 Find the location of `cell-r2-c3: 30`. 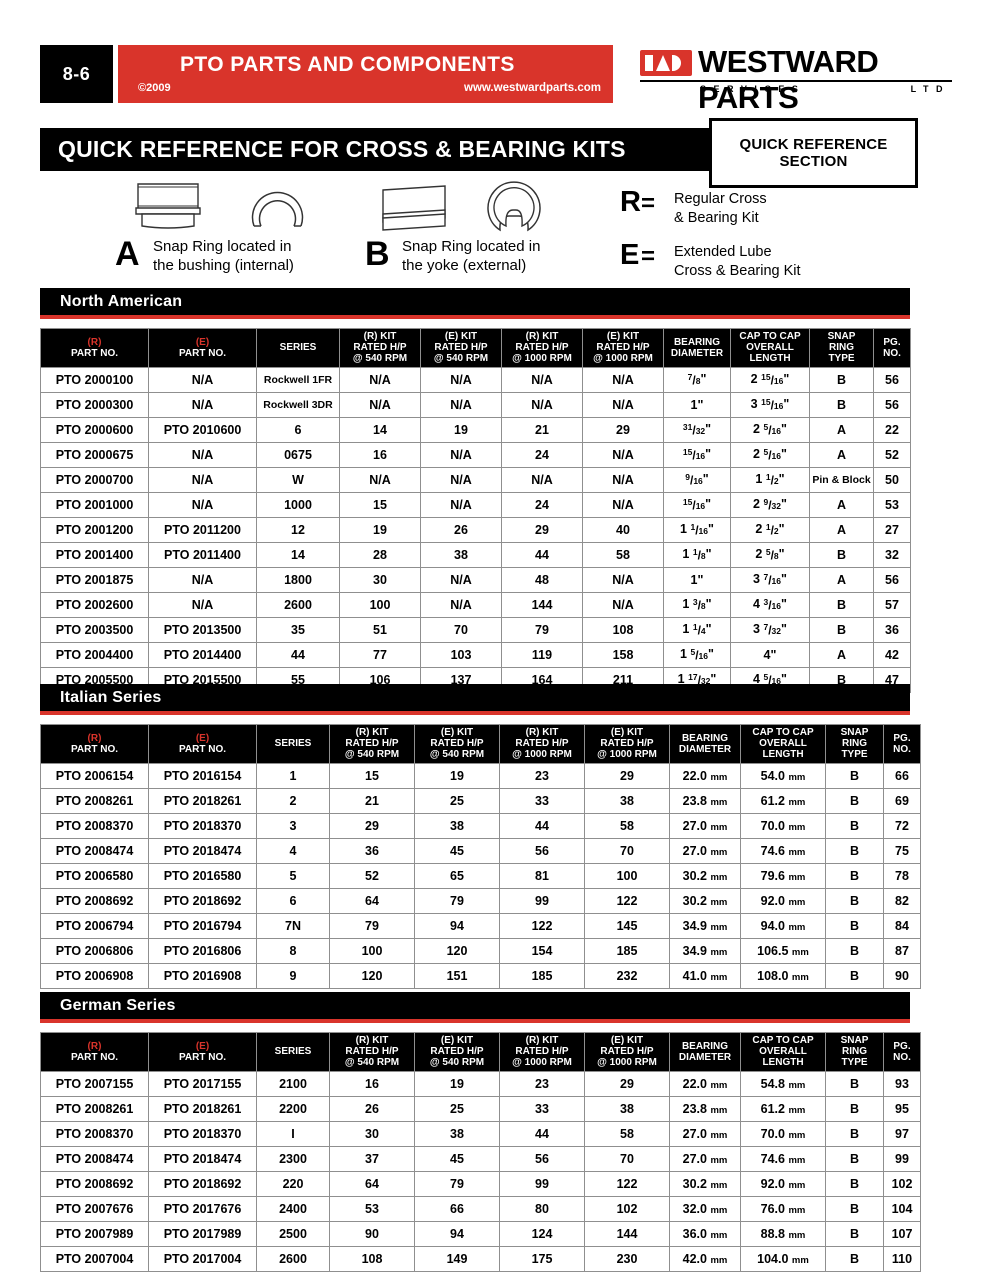

cell-r2-c3: 30 is located at coordinates (372, 1133).